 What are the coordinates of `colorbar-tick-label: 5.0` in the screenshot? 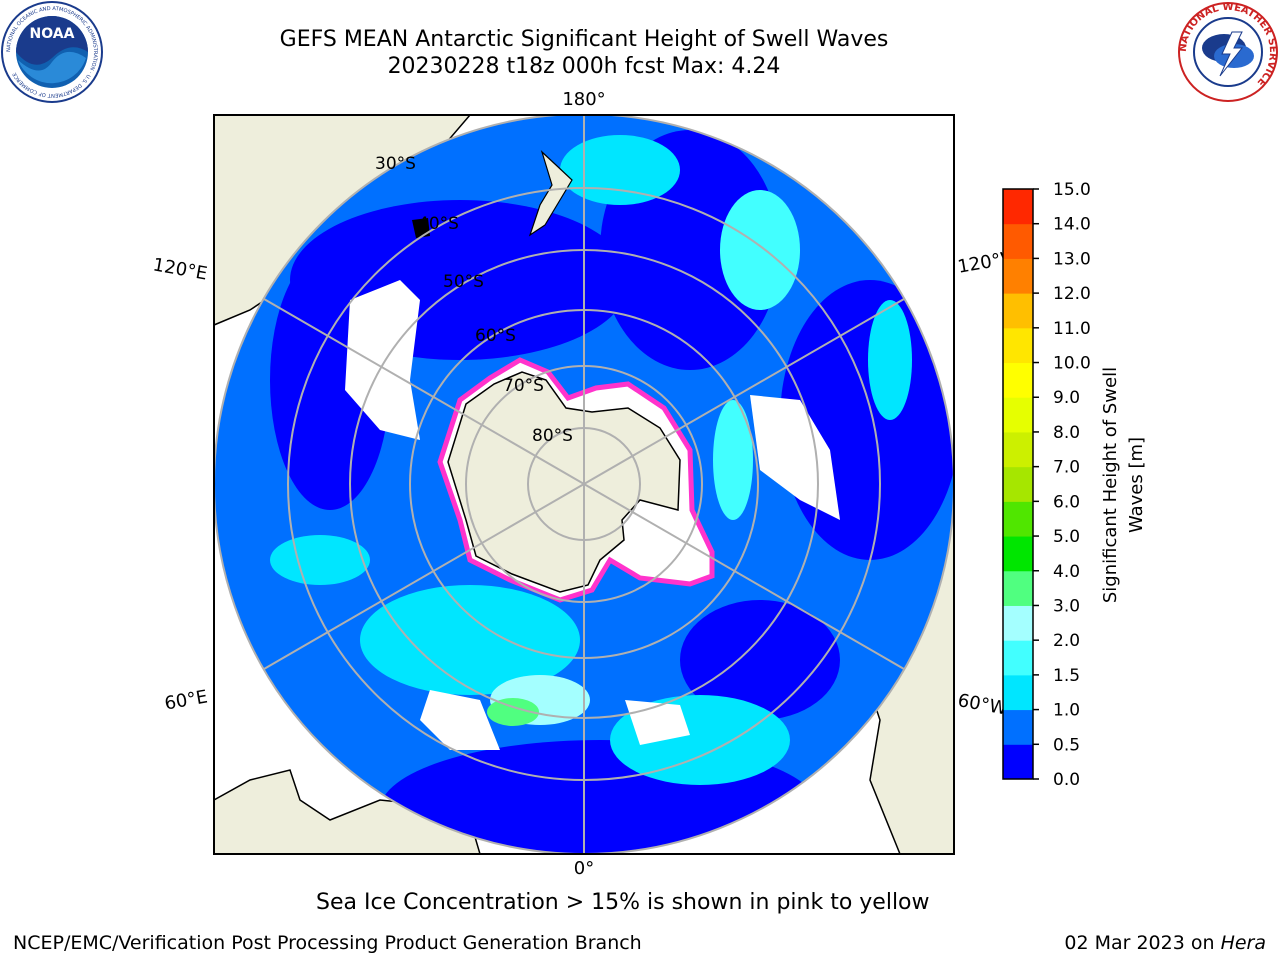 It's located at (1066, 537).